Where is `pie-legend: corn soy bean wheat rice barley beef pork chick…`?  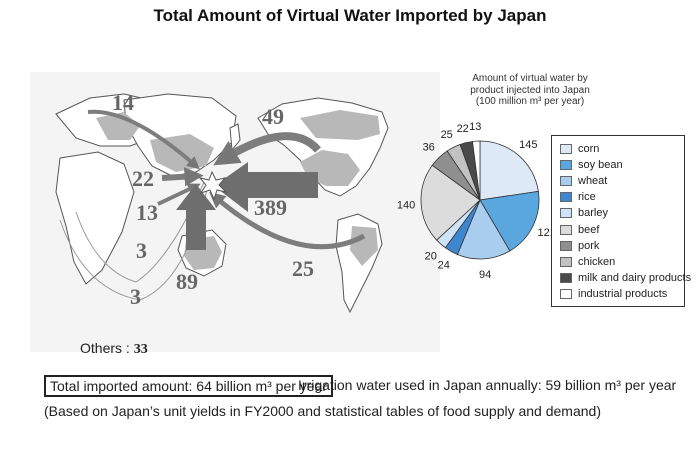
pie-legend: corn soy bean wheat rice barley beef pork chick… is located at coordinates (621, 221).